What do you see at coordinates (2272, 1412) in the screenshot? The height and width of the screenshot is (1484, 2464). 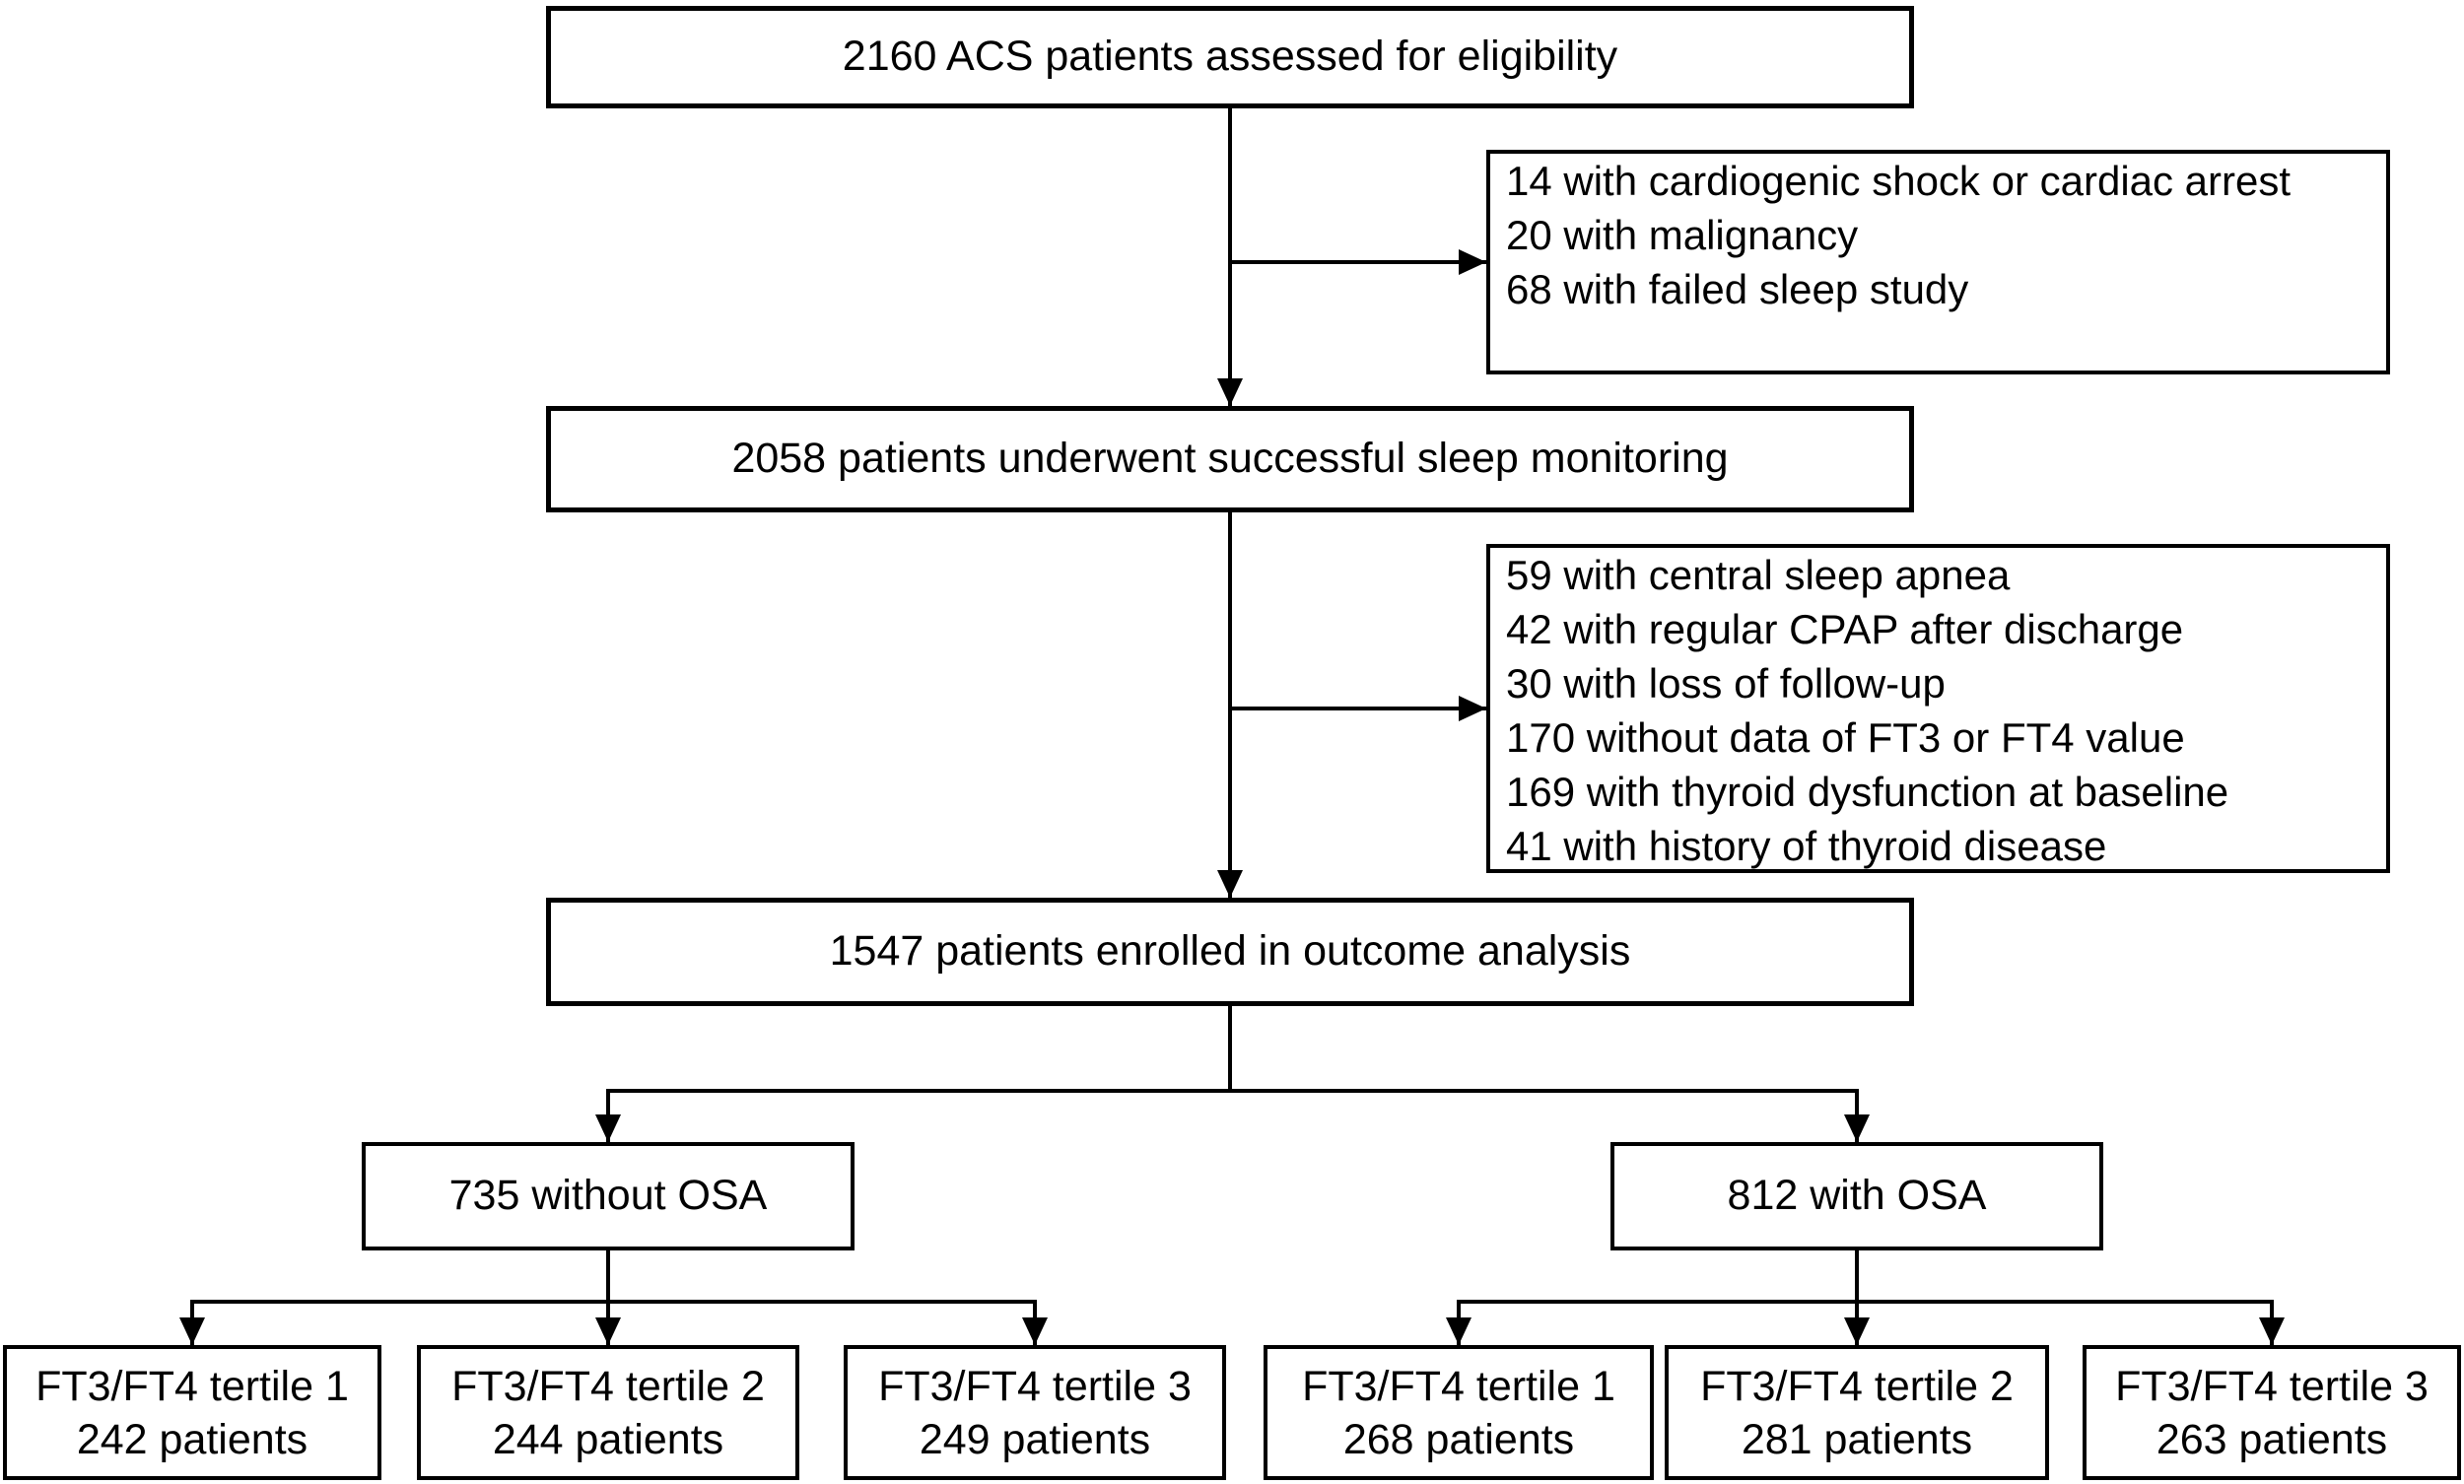 I see `box-tertile-3-with-osa: FT3/FT4 tertile 3 263 patients` at bounding box center [2272, 1412].